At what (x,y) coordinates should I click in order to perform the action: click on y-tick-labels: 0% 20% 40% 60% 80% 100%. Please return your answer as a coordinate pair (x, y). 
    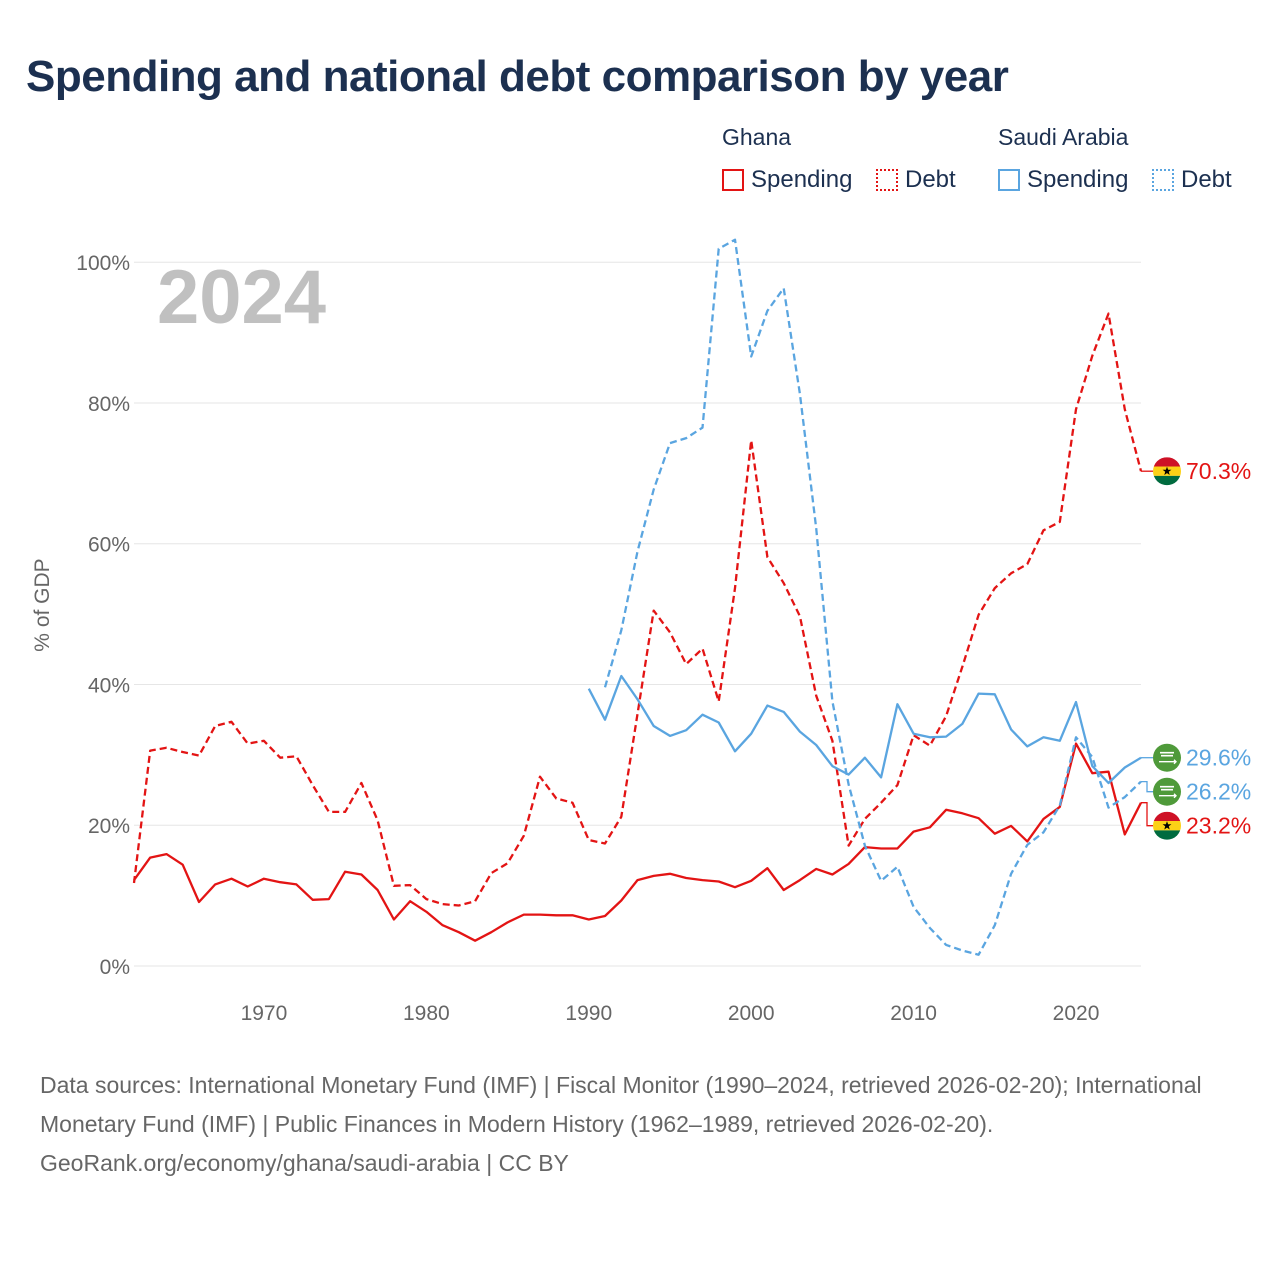
    Looking at the image, I should click on (103, 615).